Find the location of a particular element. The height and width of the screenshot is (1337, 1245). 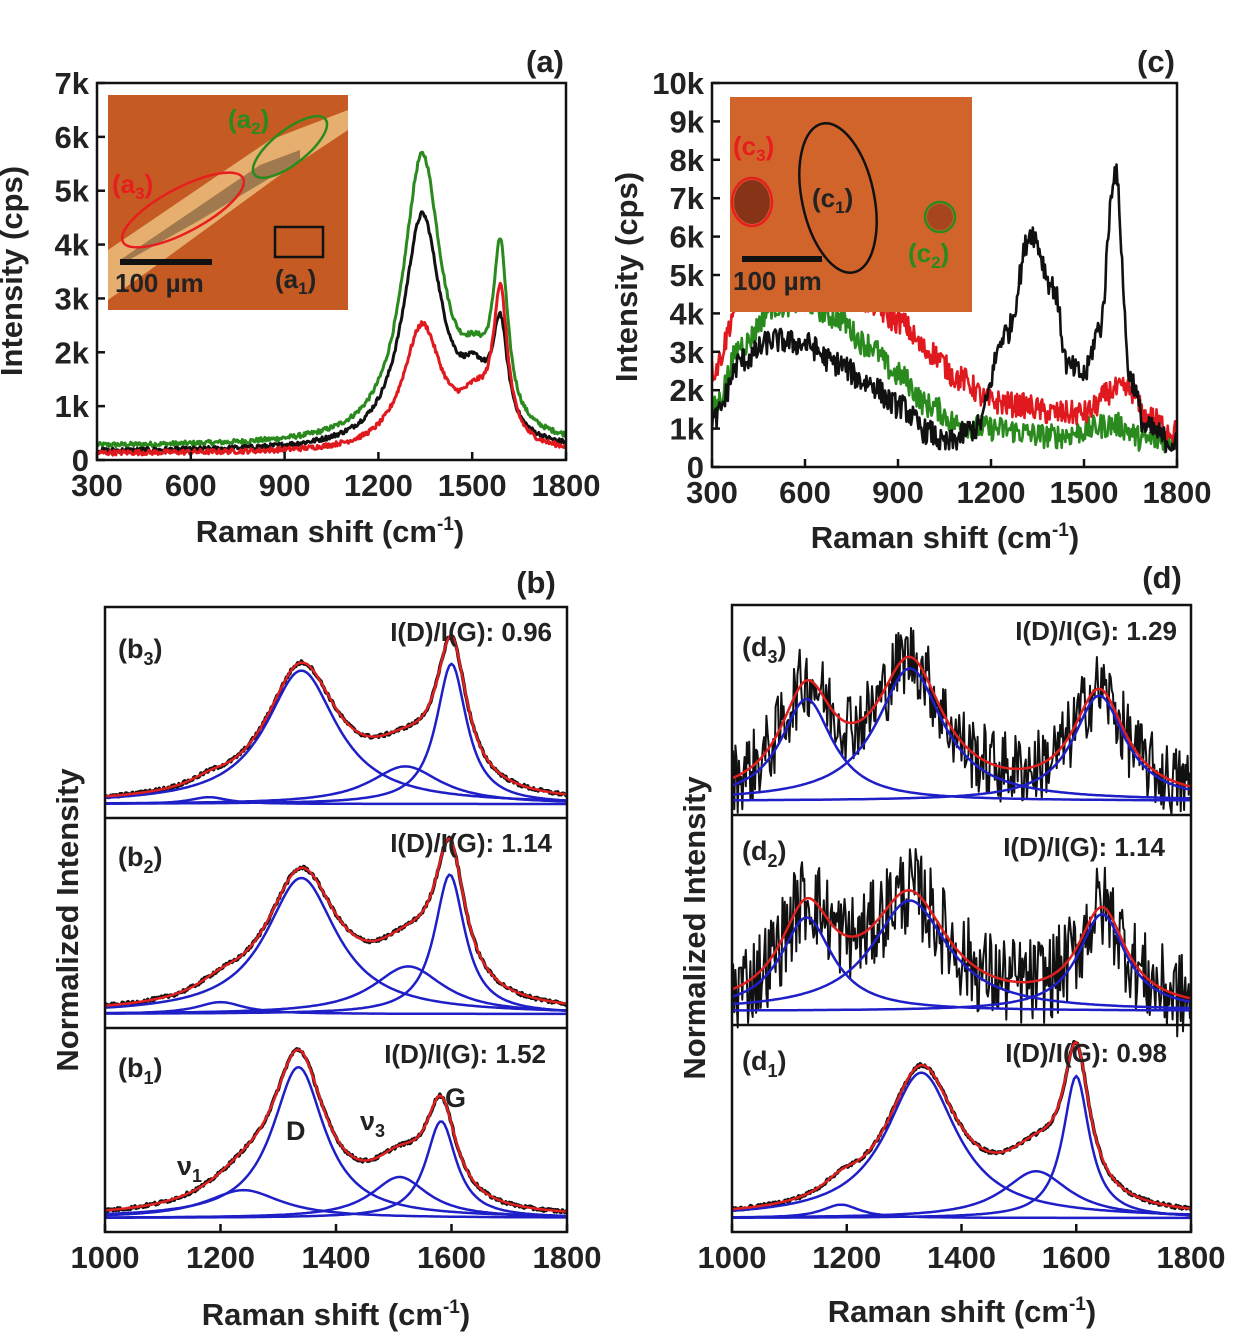

inset-a-scalebar is located at coordinates (166, 262).